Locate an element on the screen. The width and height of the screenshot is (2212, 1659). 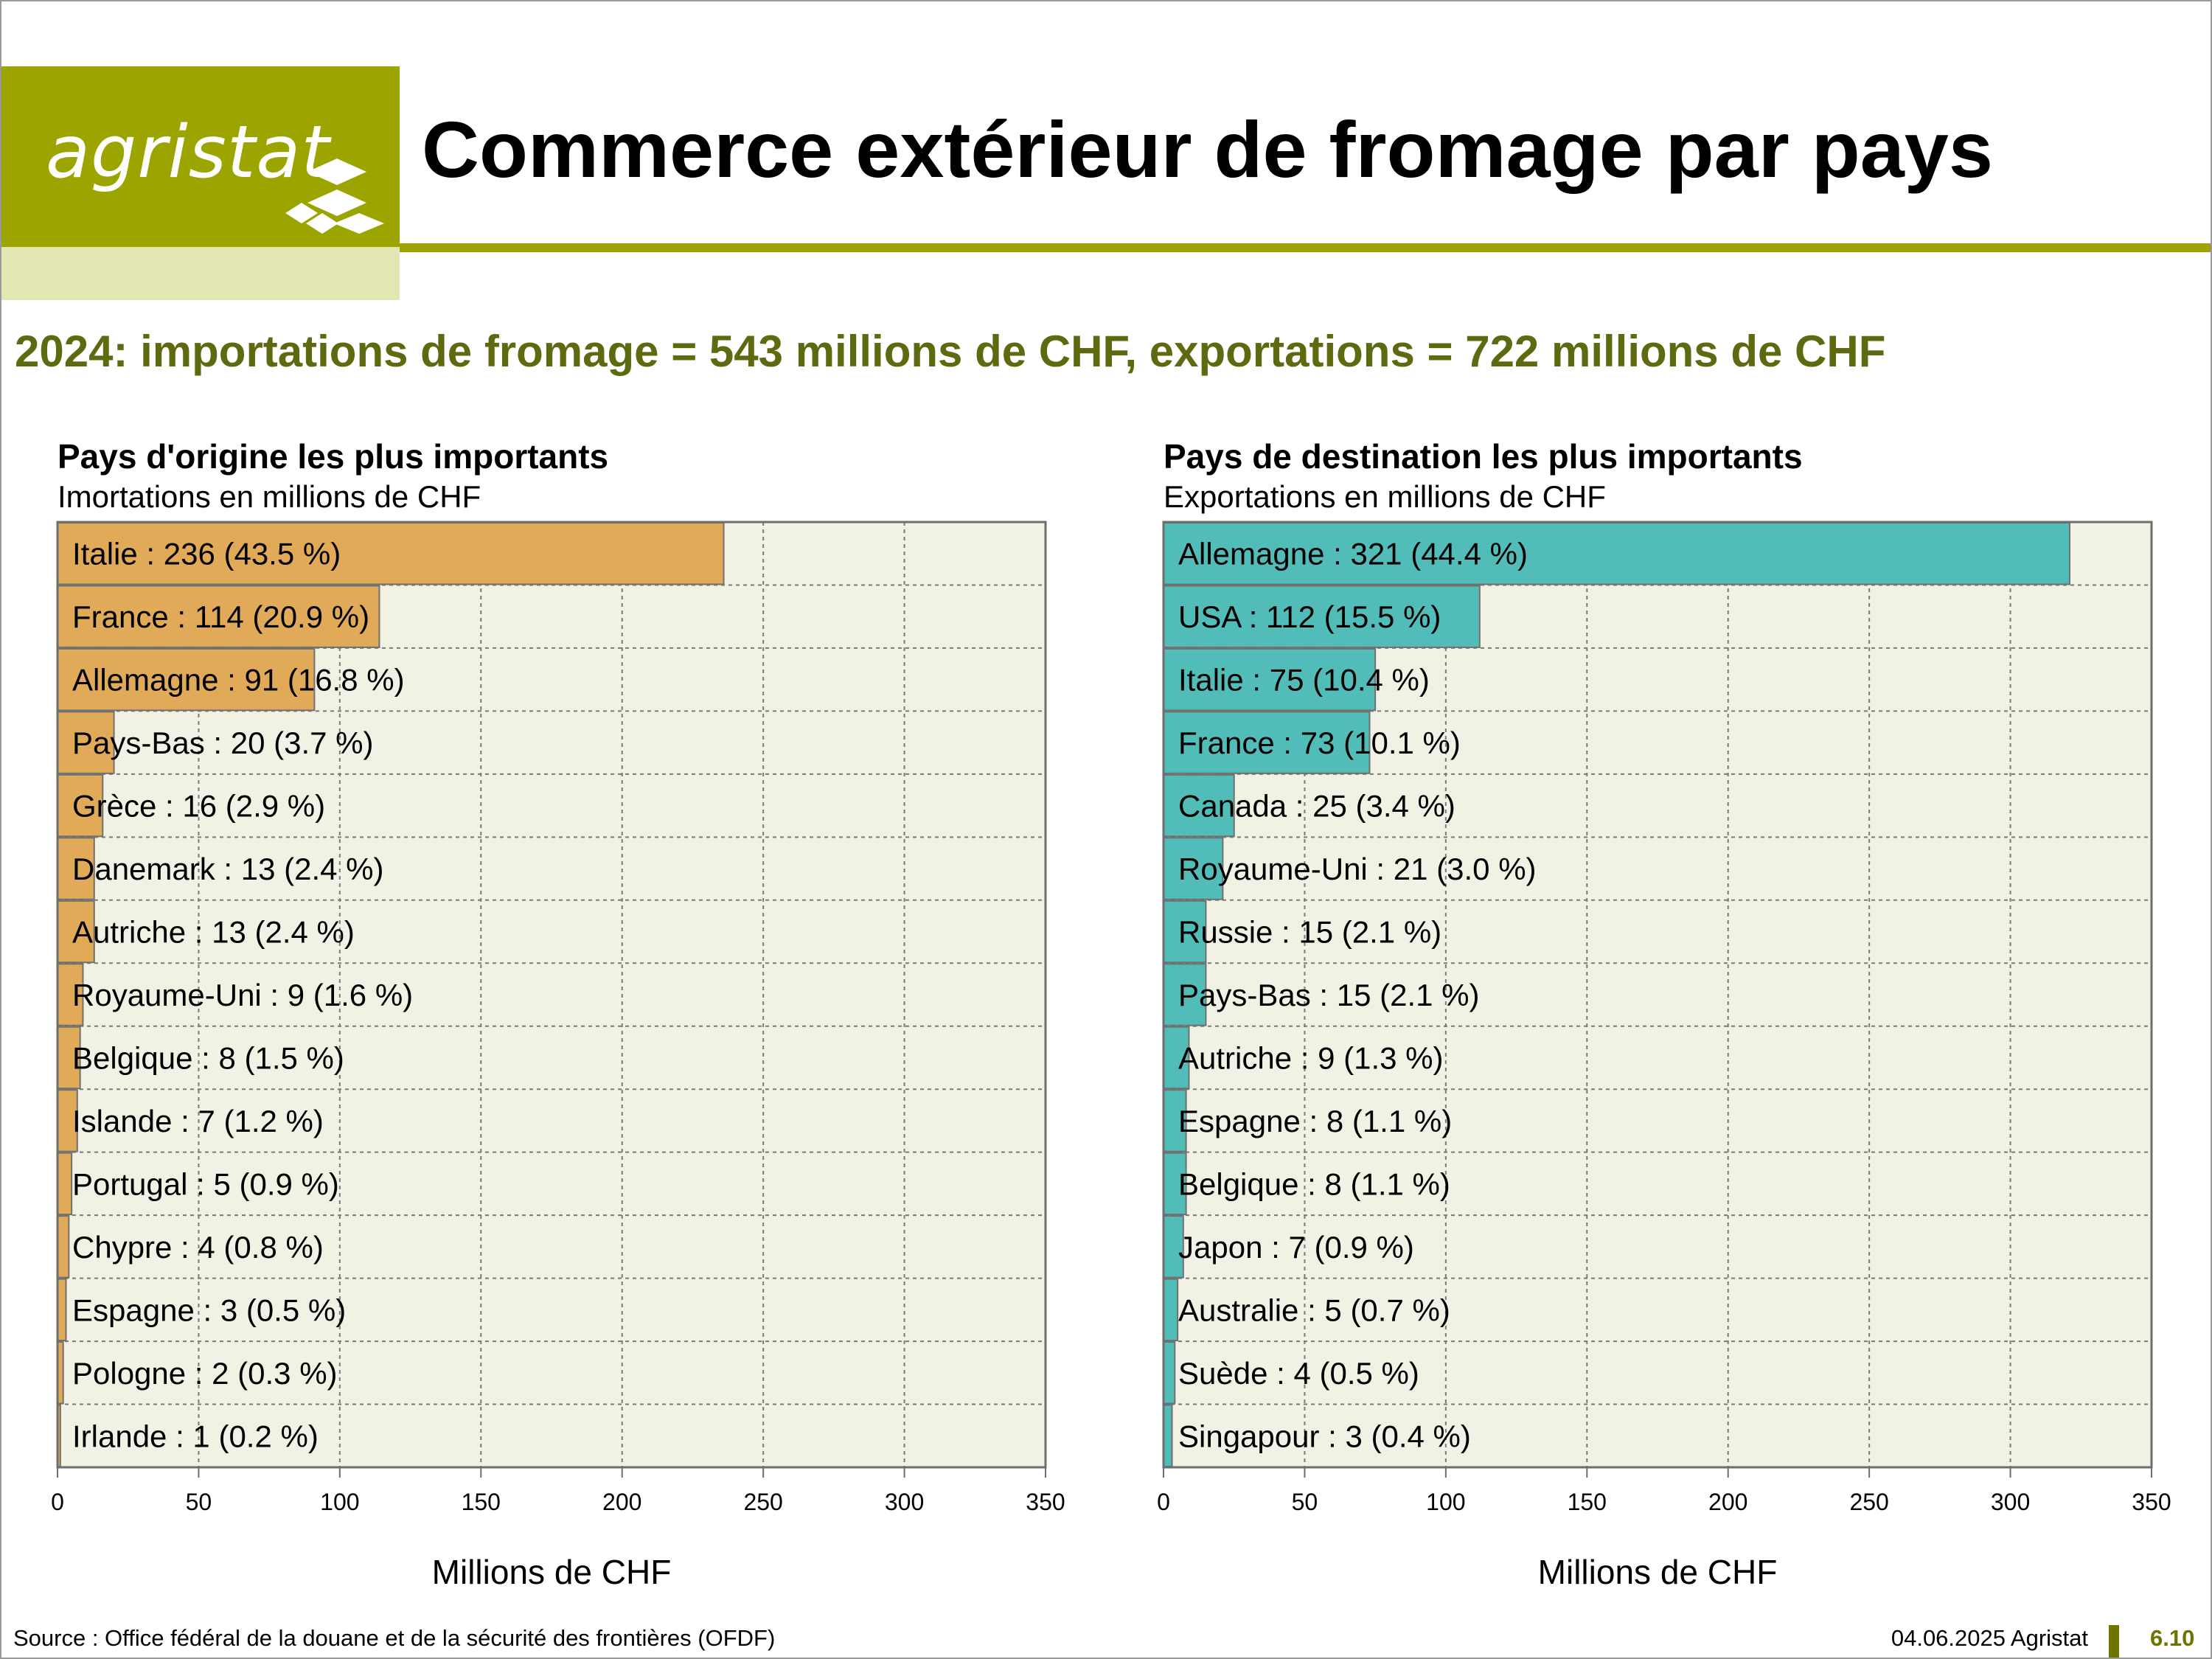
exports-data-label: Suède : 4 (0.5 %) is located at coordinates (1298, 1373).